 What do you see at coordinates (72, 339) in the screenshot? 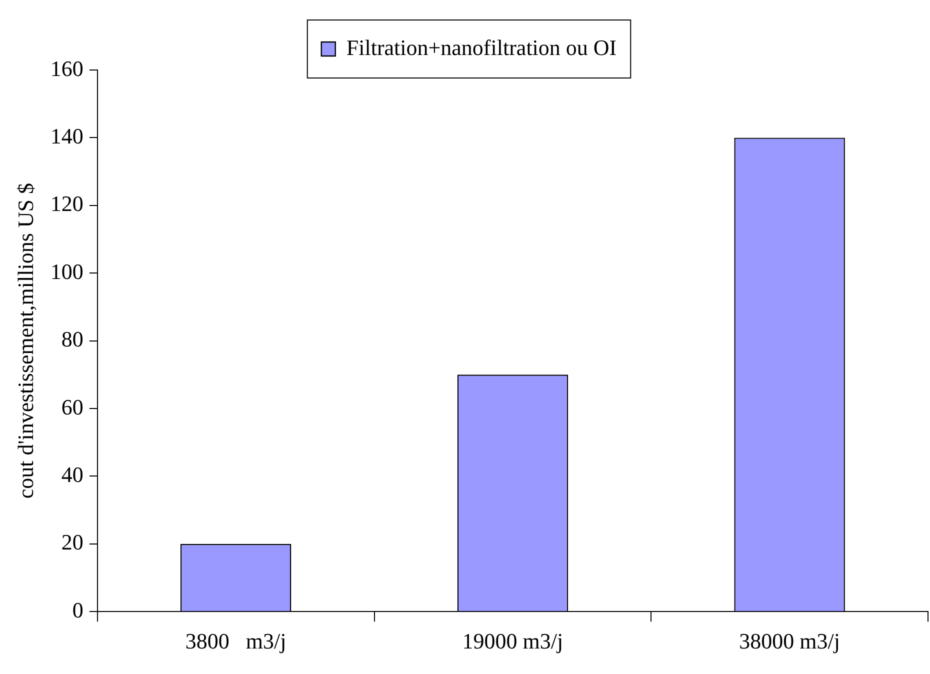
I see `y-tick-label: 80` at bounding box center [72, 339].